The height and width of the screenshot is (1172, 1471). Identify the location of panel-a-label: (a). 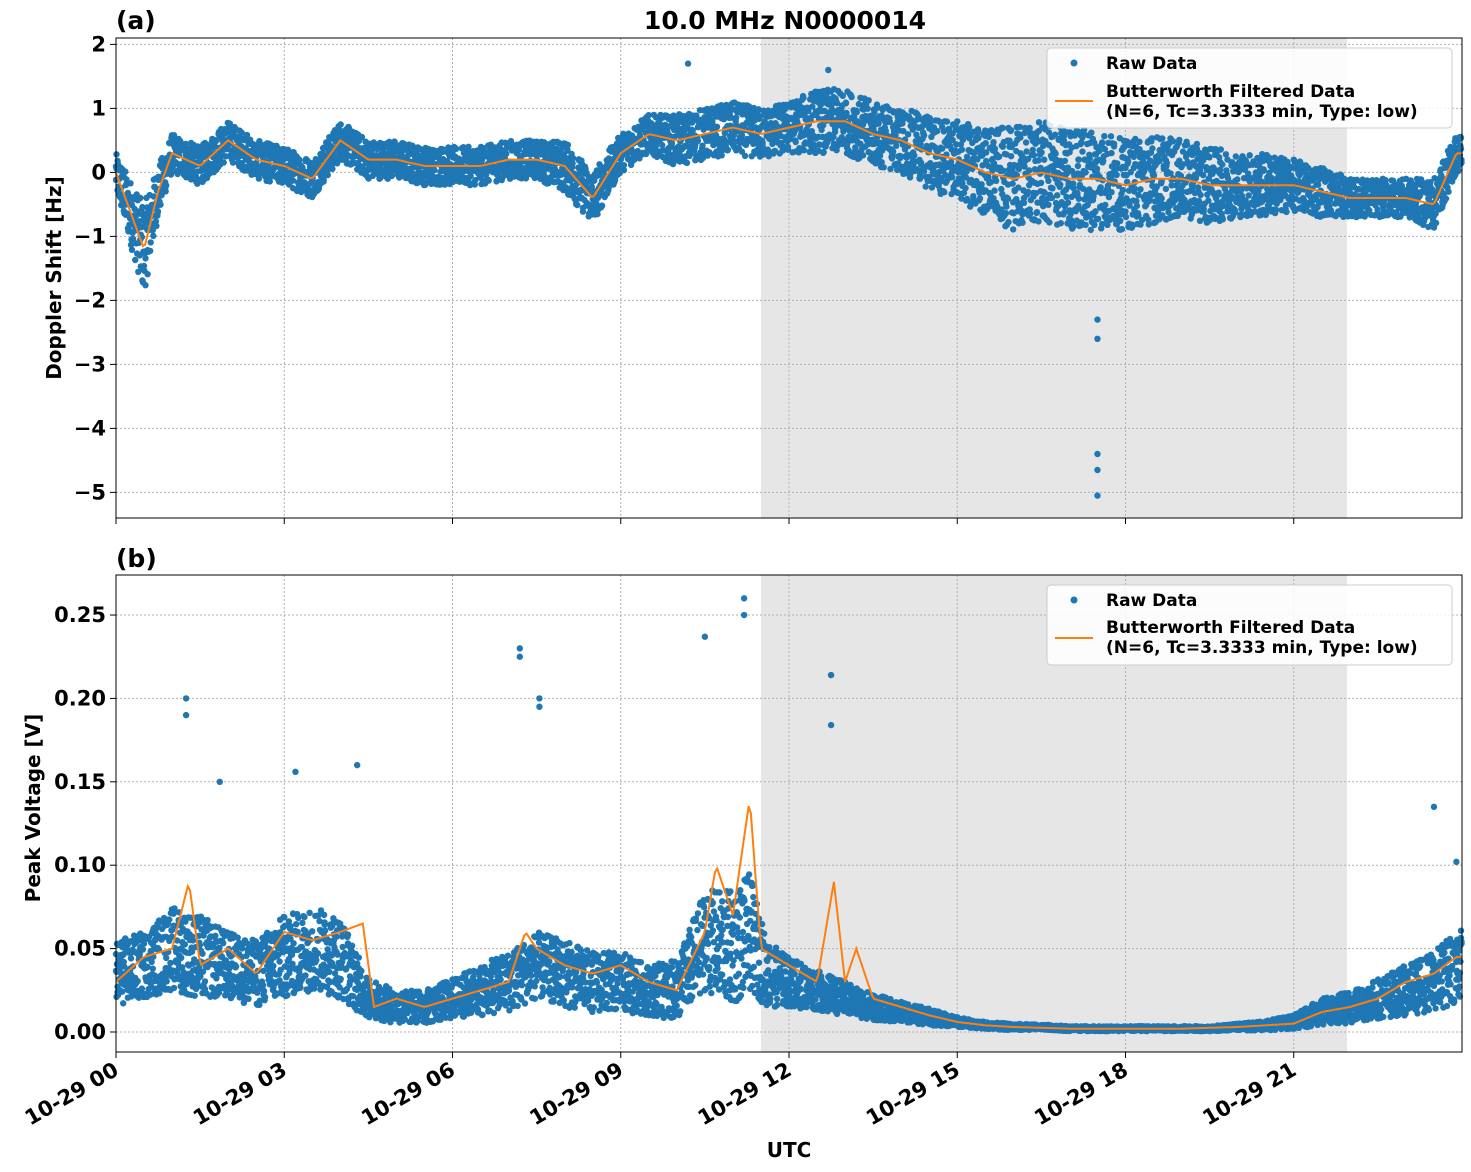
(136, 20).